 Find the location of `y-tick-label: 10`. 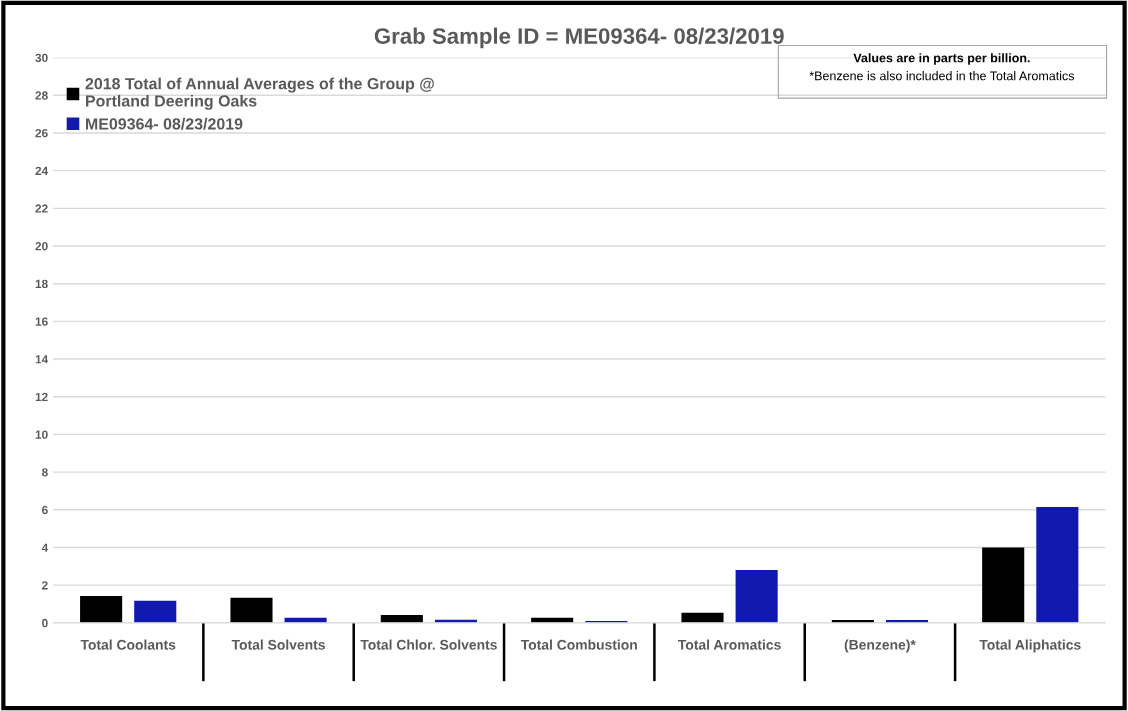

y-tick-label: 10 is located at coordinates (41, 434).